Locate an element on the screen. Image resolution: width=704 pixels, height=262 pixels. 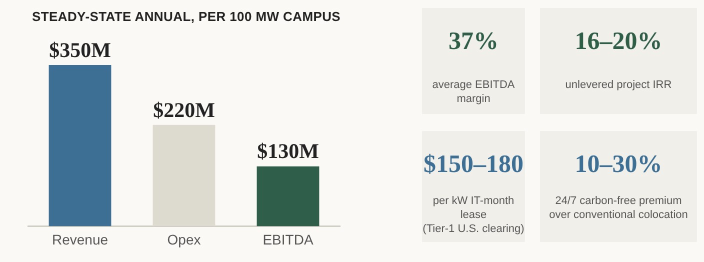
text: average EBITDA margin is located at coordinates (473, 92).